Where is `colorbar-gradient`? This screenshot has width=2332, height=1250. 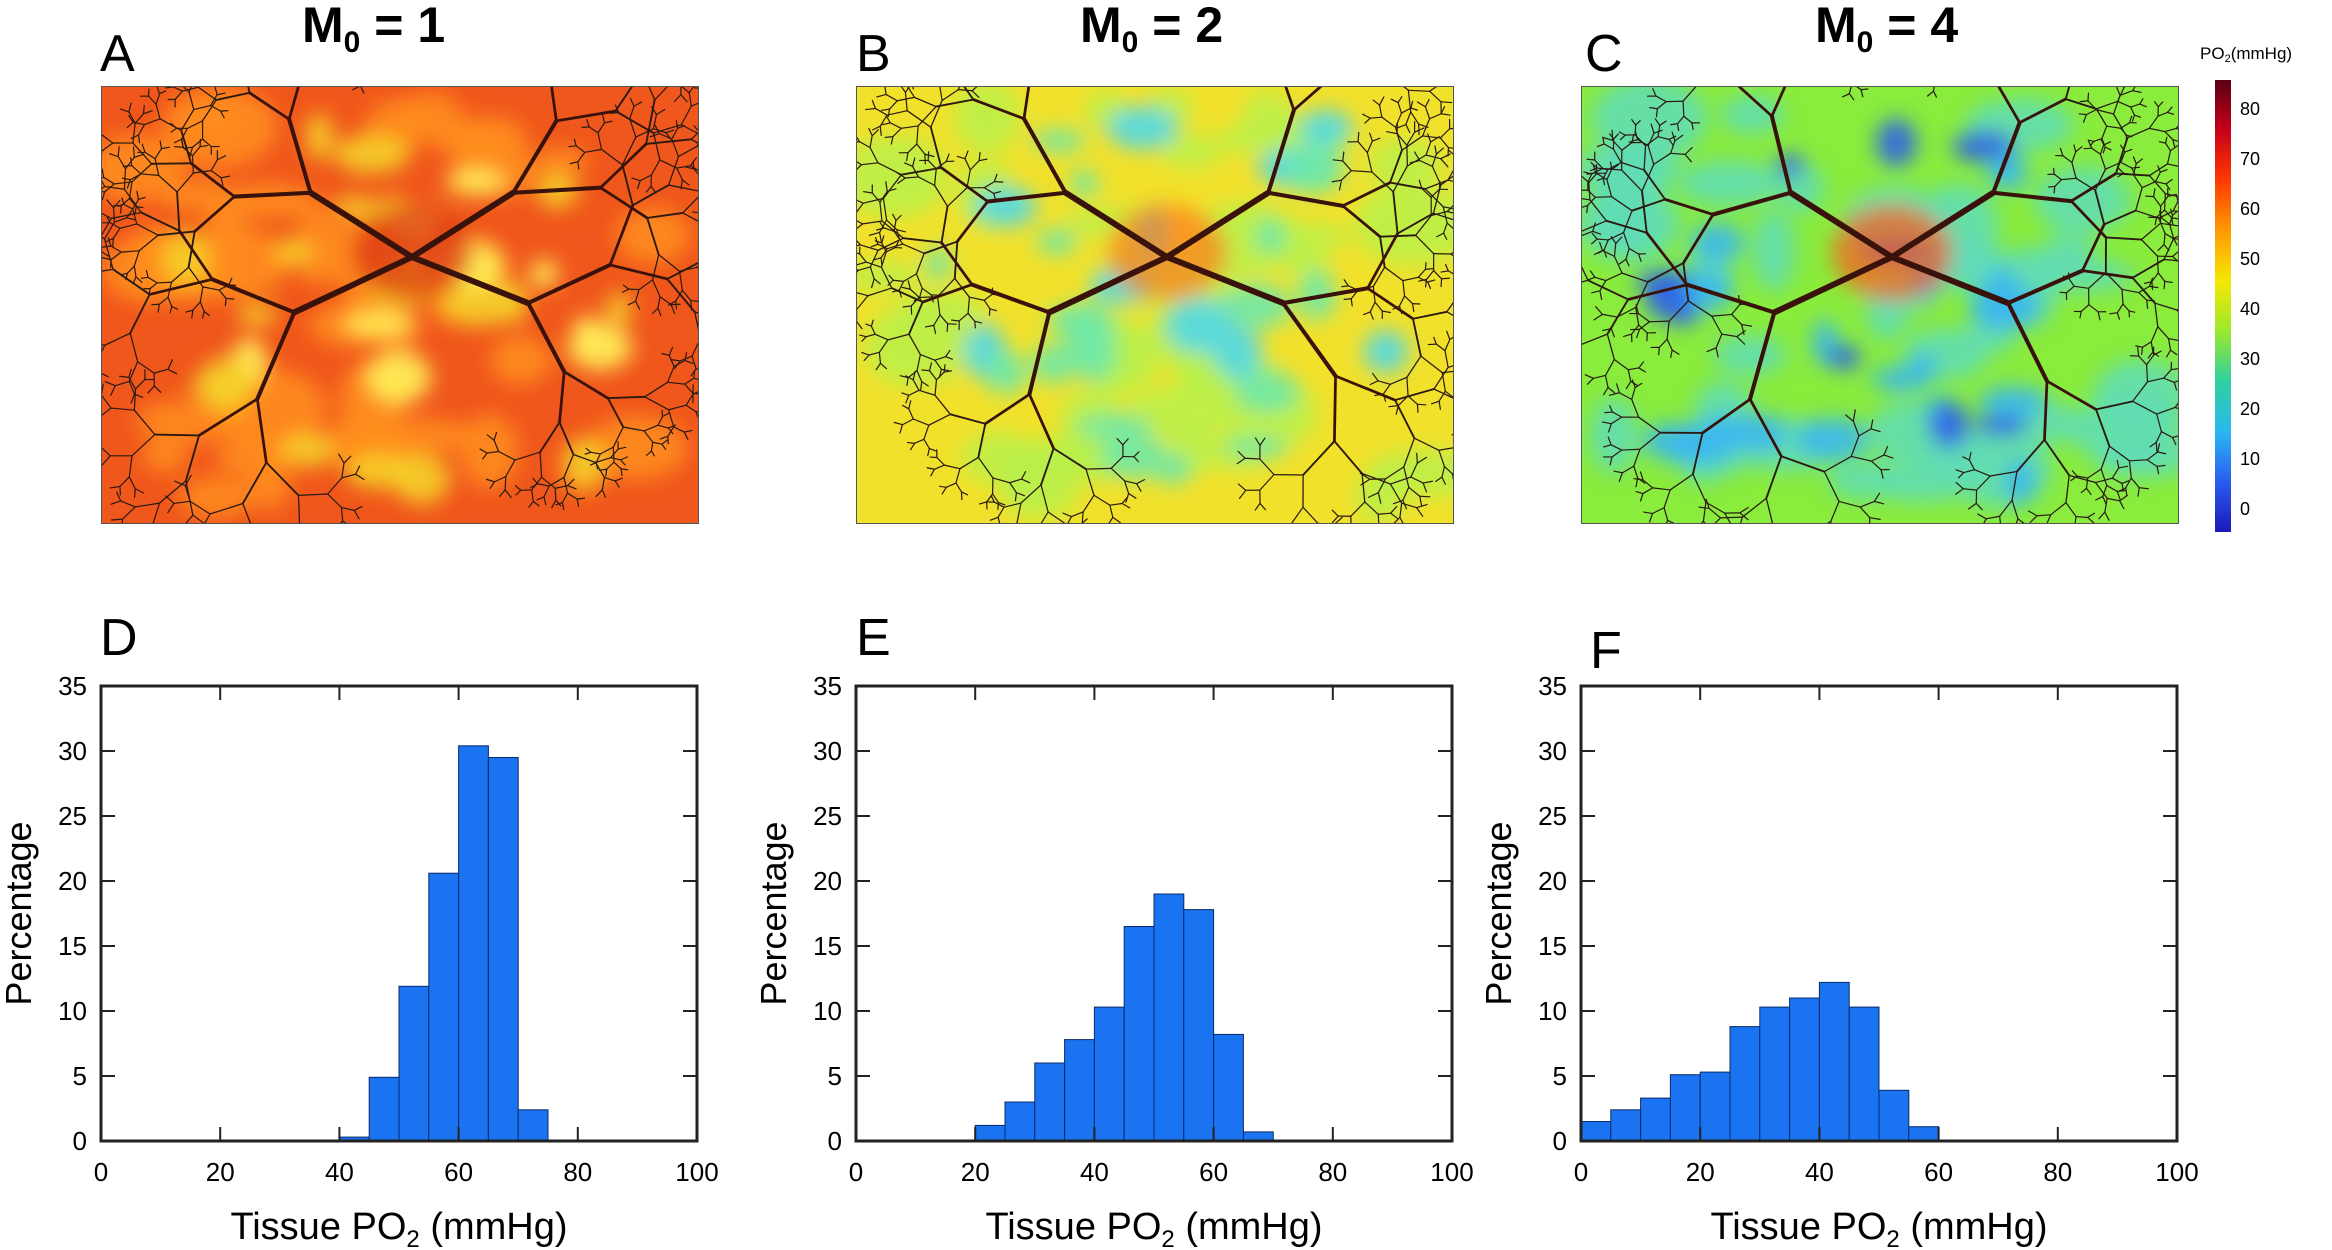 colorbar-gradient is located at coordinates (2223, 306).